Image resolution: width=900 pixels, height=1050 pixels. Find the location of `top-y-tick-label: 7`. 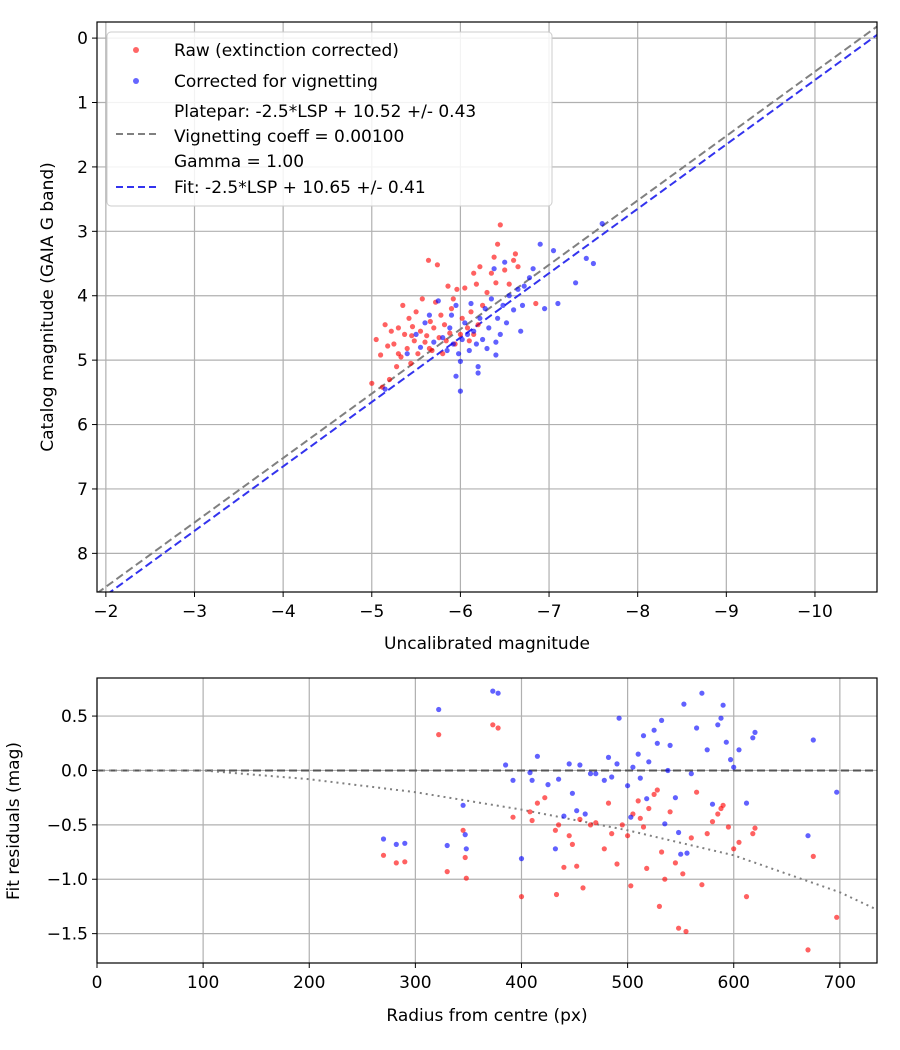

top-y-tick-label: 7 is located at coordinates (82, 490).